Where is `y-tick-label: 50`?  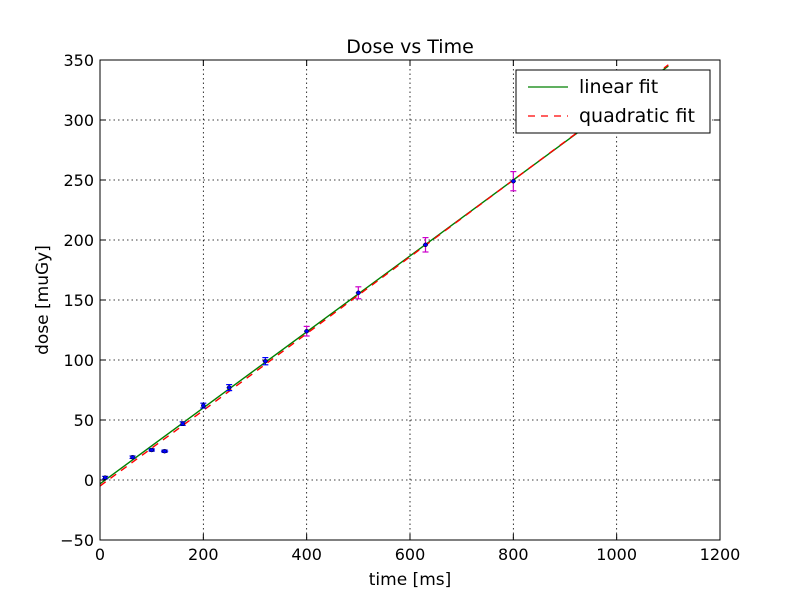
y-tick-label: 50 is located at coordinates (84, 420).